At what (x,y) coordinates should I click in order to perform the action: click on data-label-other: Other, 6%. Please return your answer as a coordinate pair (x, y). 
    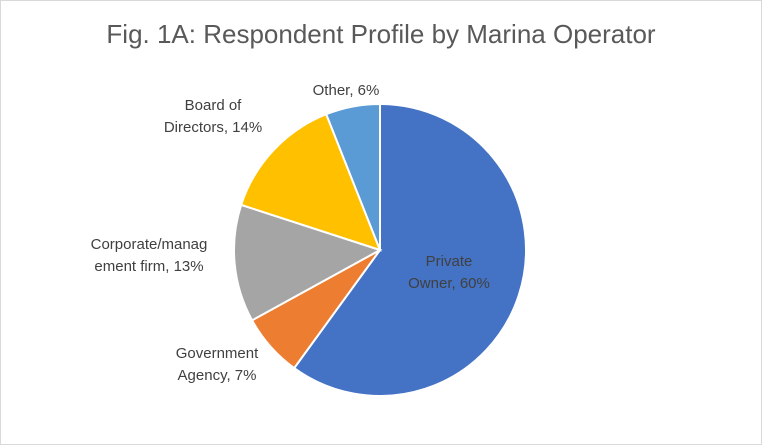
    Looking at the image, I should click on (346, 90).